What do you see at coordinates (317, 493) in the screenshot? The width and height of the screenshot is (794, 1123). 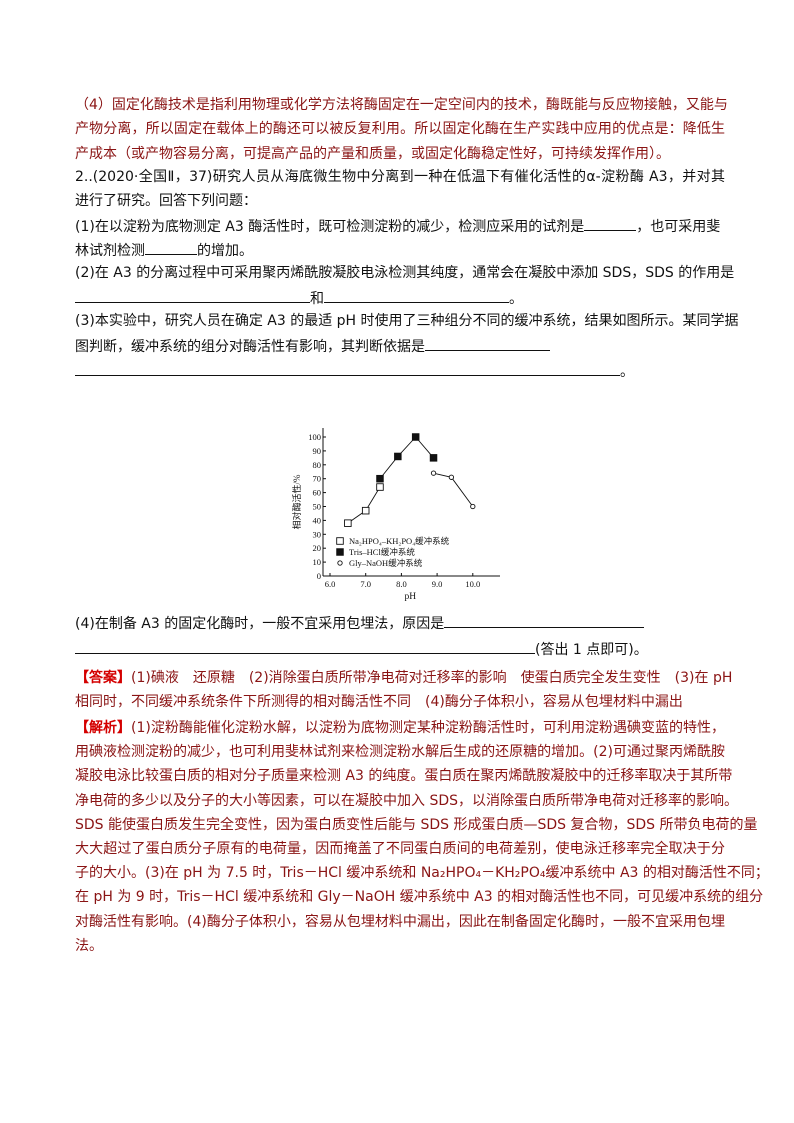 I see `y-tick-label: 60` at bounding box center [317, 493].